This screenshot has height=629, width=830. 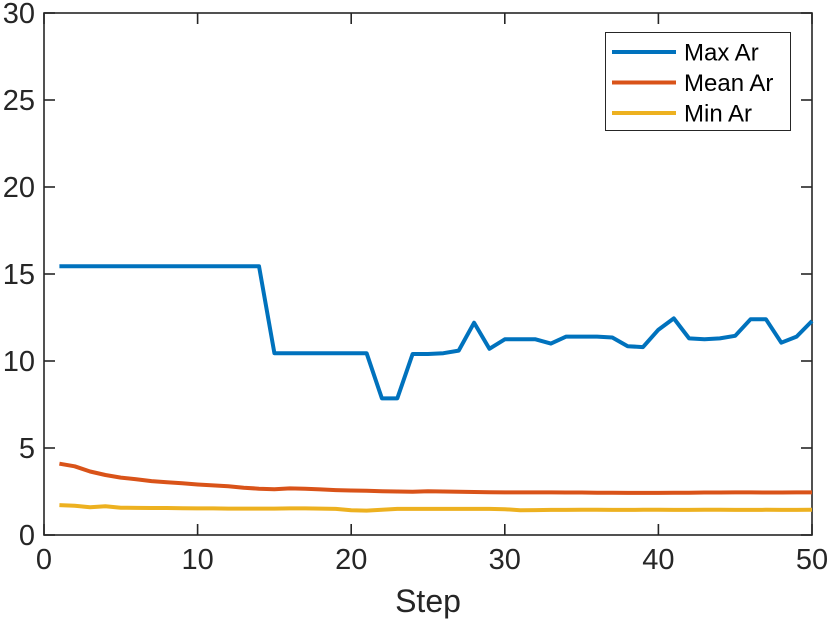 What do you see at coordinates (428, 601) in the screenshot?
I see `x-axis-label: Step` at bounding box center [428, 601].